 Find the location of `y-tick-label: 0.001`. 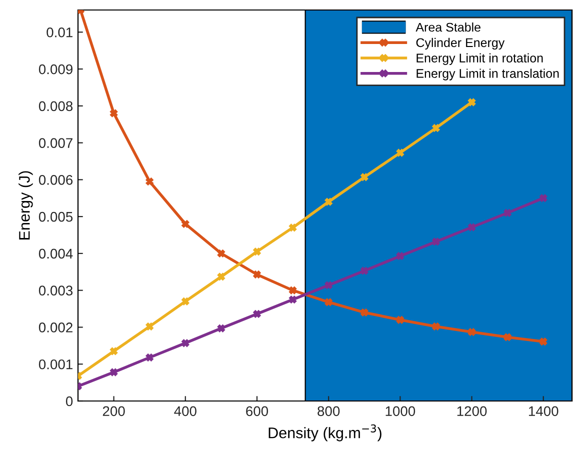

y-tick-label: 0.001 is located at coordinates (55, 364).